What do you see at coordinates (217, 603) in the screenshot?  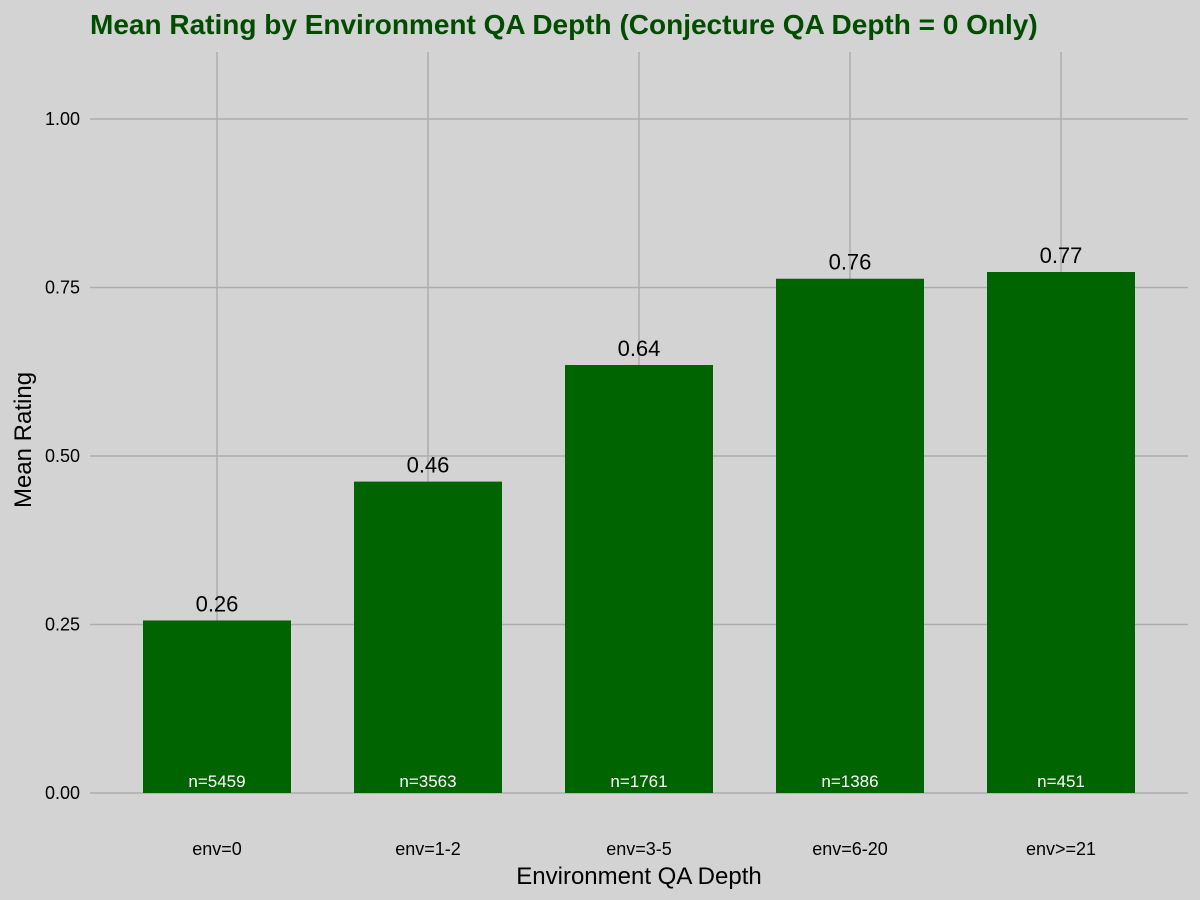 I see `bar-value-label: 0.26` at bounding box center [217, 603].